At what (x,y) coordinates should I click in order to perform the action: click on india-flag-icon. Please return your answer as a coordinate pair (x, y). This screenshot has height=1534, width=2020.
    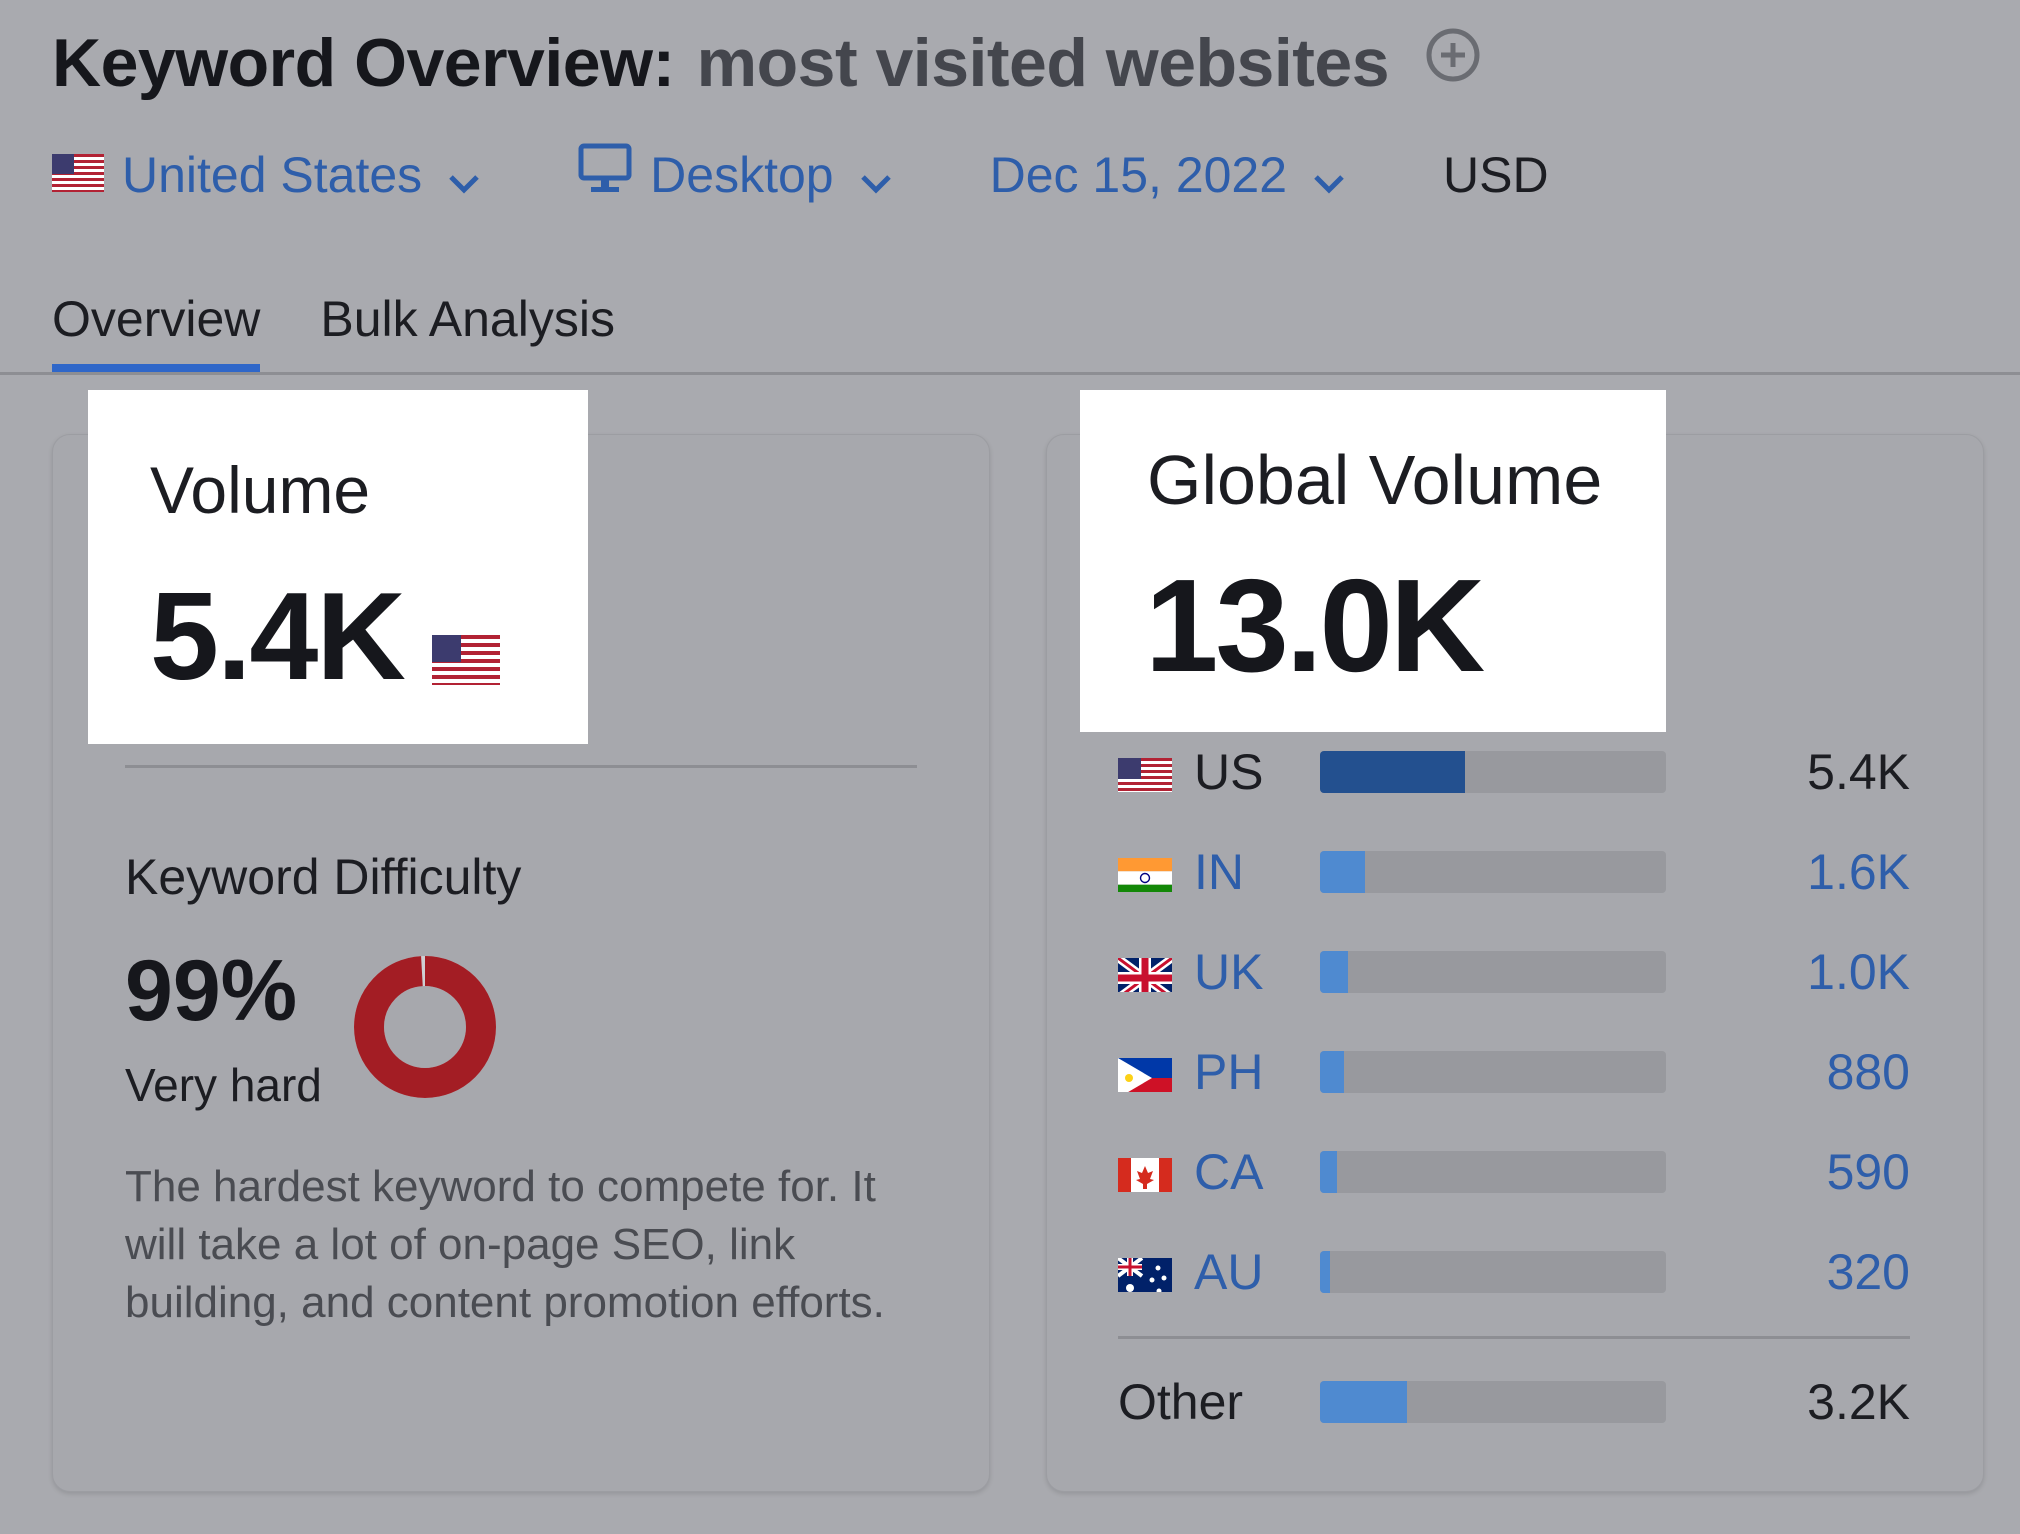
    Looking at the image, I should click on (1145, 872).